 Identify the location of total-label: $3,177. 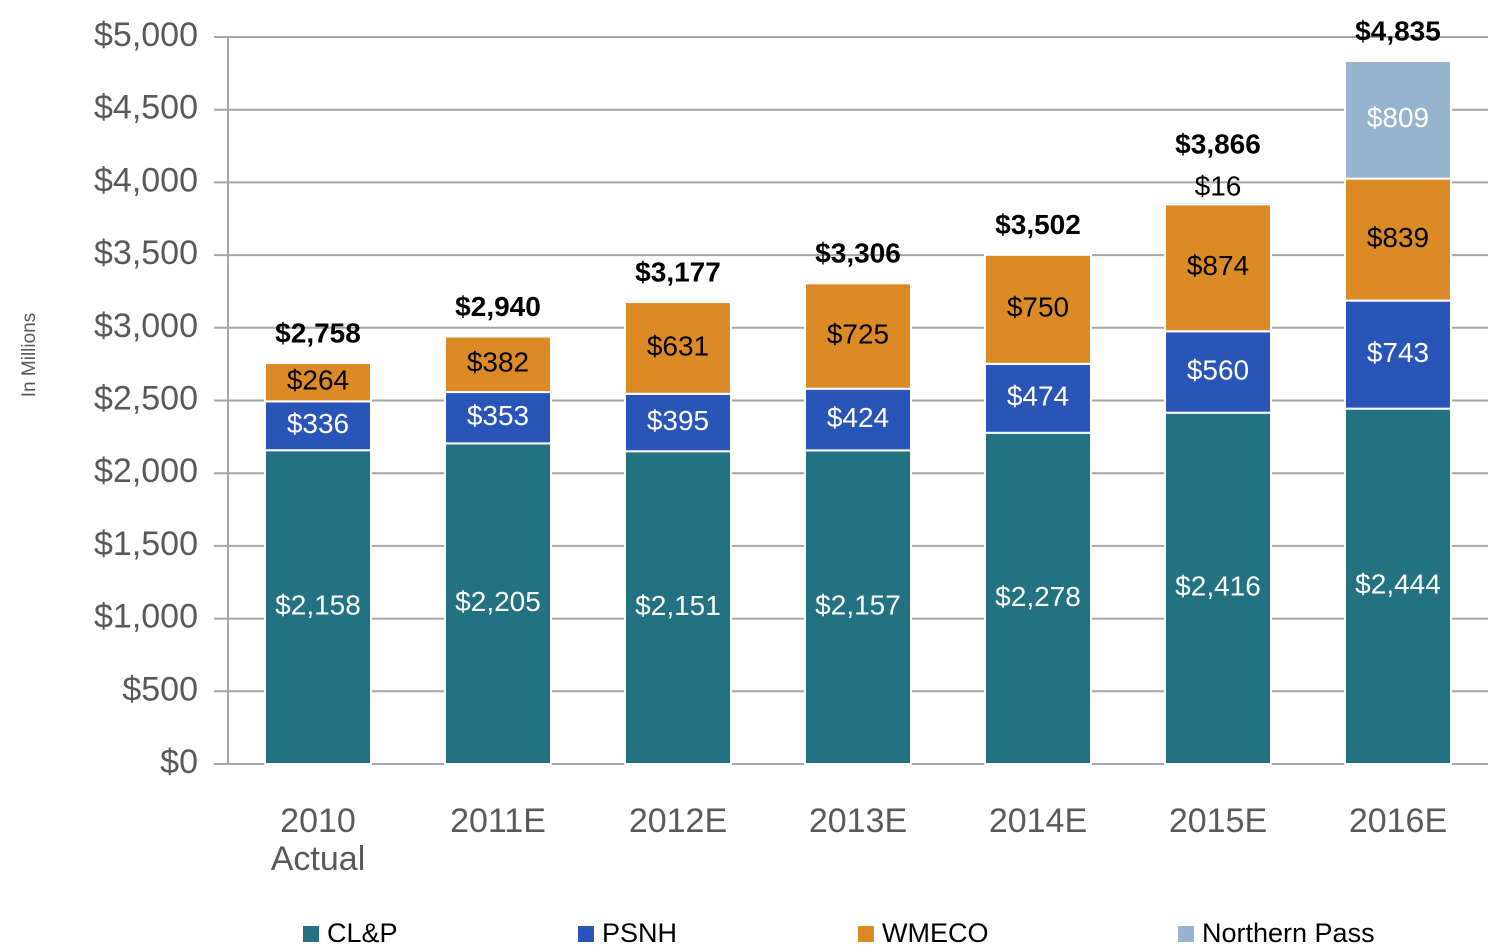
(678, 271).